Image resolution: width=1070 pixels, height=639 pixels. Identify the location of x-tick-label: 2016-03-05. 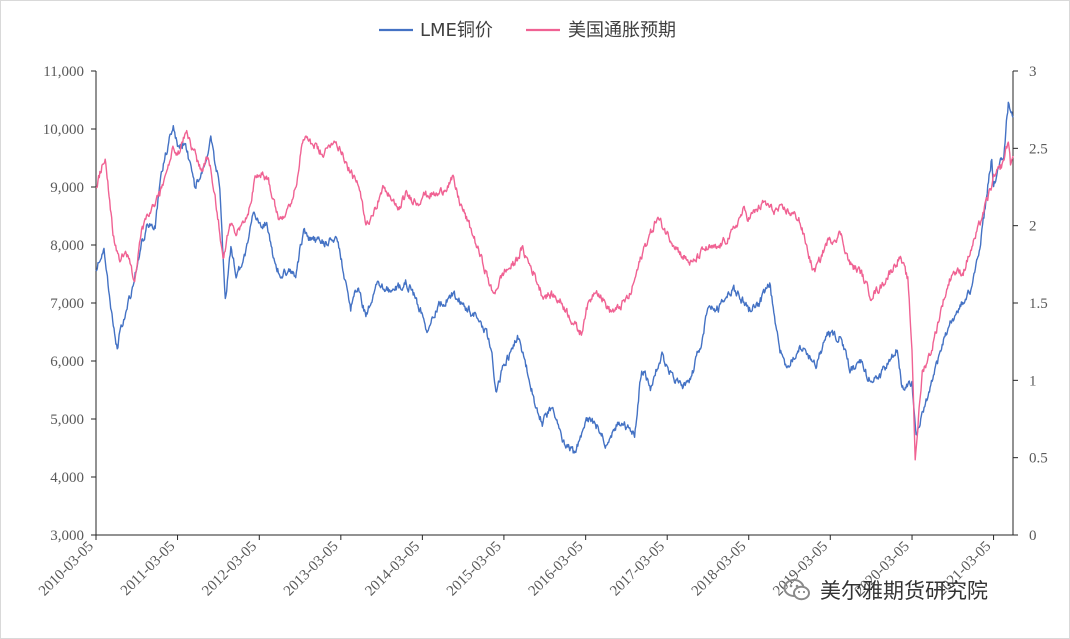
(556, 569).